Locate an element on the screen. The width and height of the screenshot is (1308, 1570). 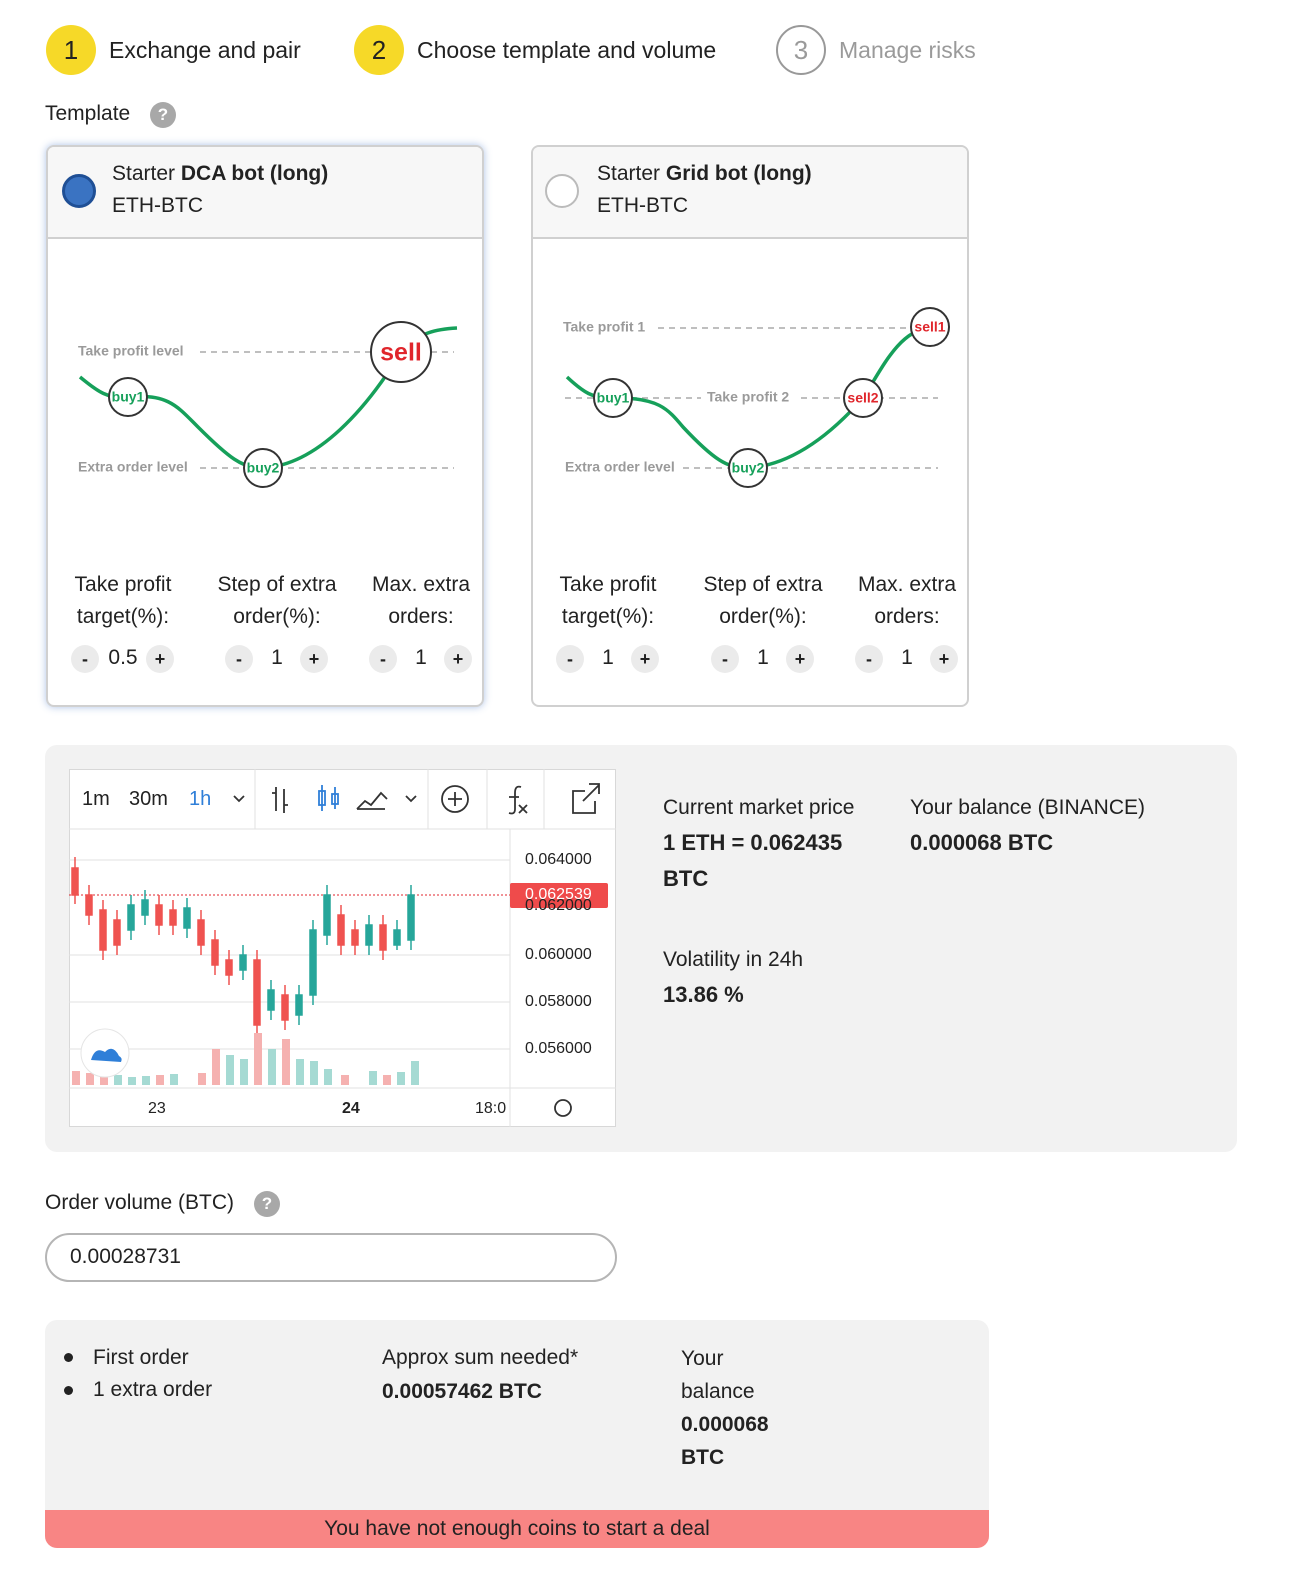
step-label: Manage risks is located at coordinates (907, 50).